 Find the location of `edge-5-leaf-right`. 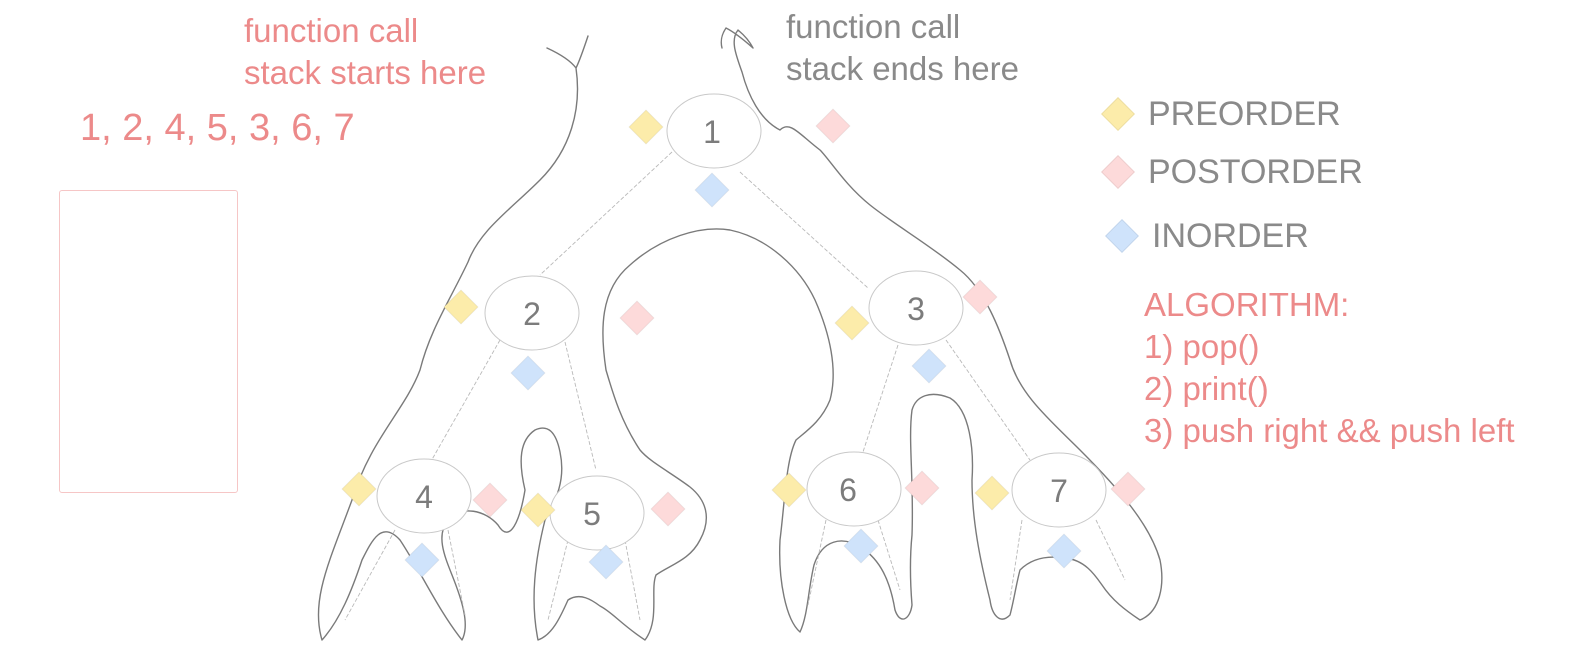

edge-5-leaf-right is located at coordinates (632, 580).